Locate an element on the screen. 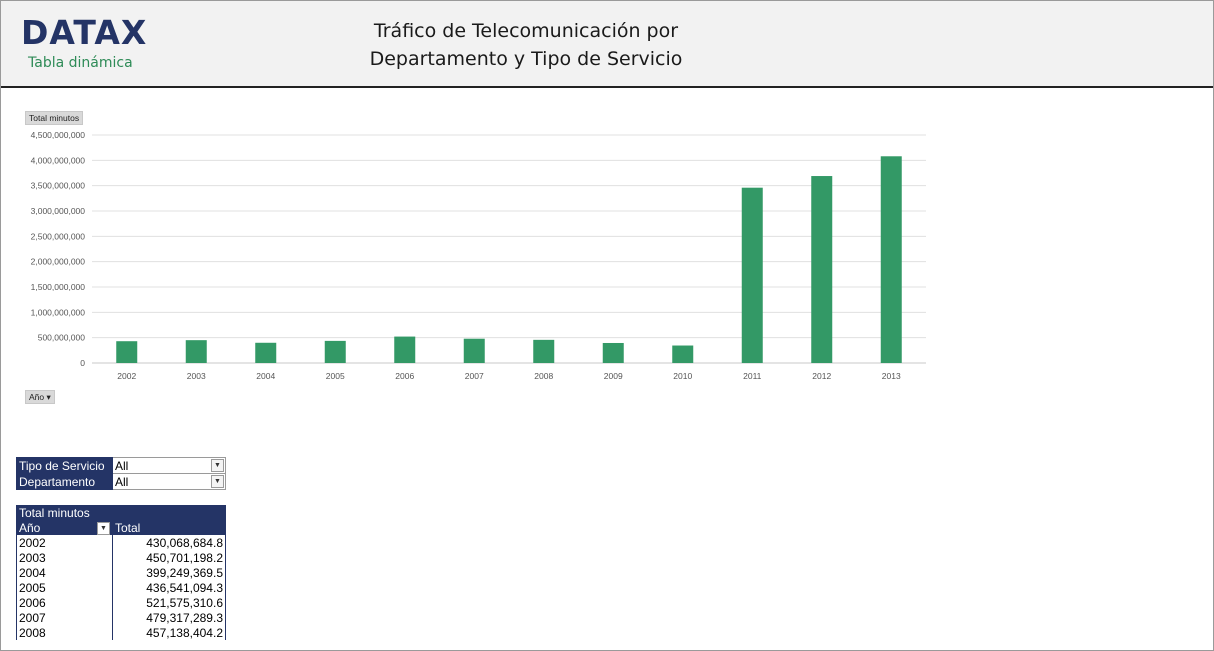 The width and height of the screenshot is (1214, 651). table-row: 2008 457,138,404.2 is located at coordinates (121, 632).